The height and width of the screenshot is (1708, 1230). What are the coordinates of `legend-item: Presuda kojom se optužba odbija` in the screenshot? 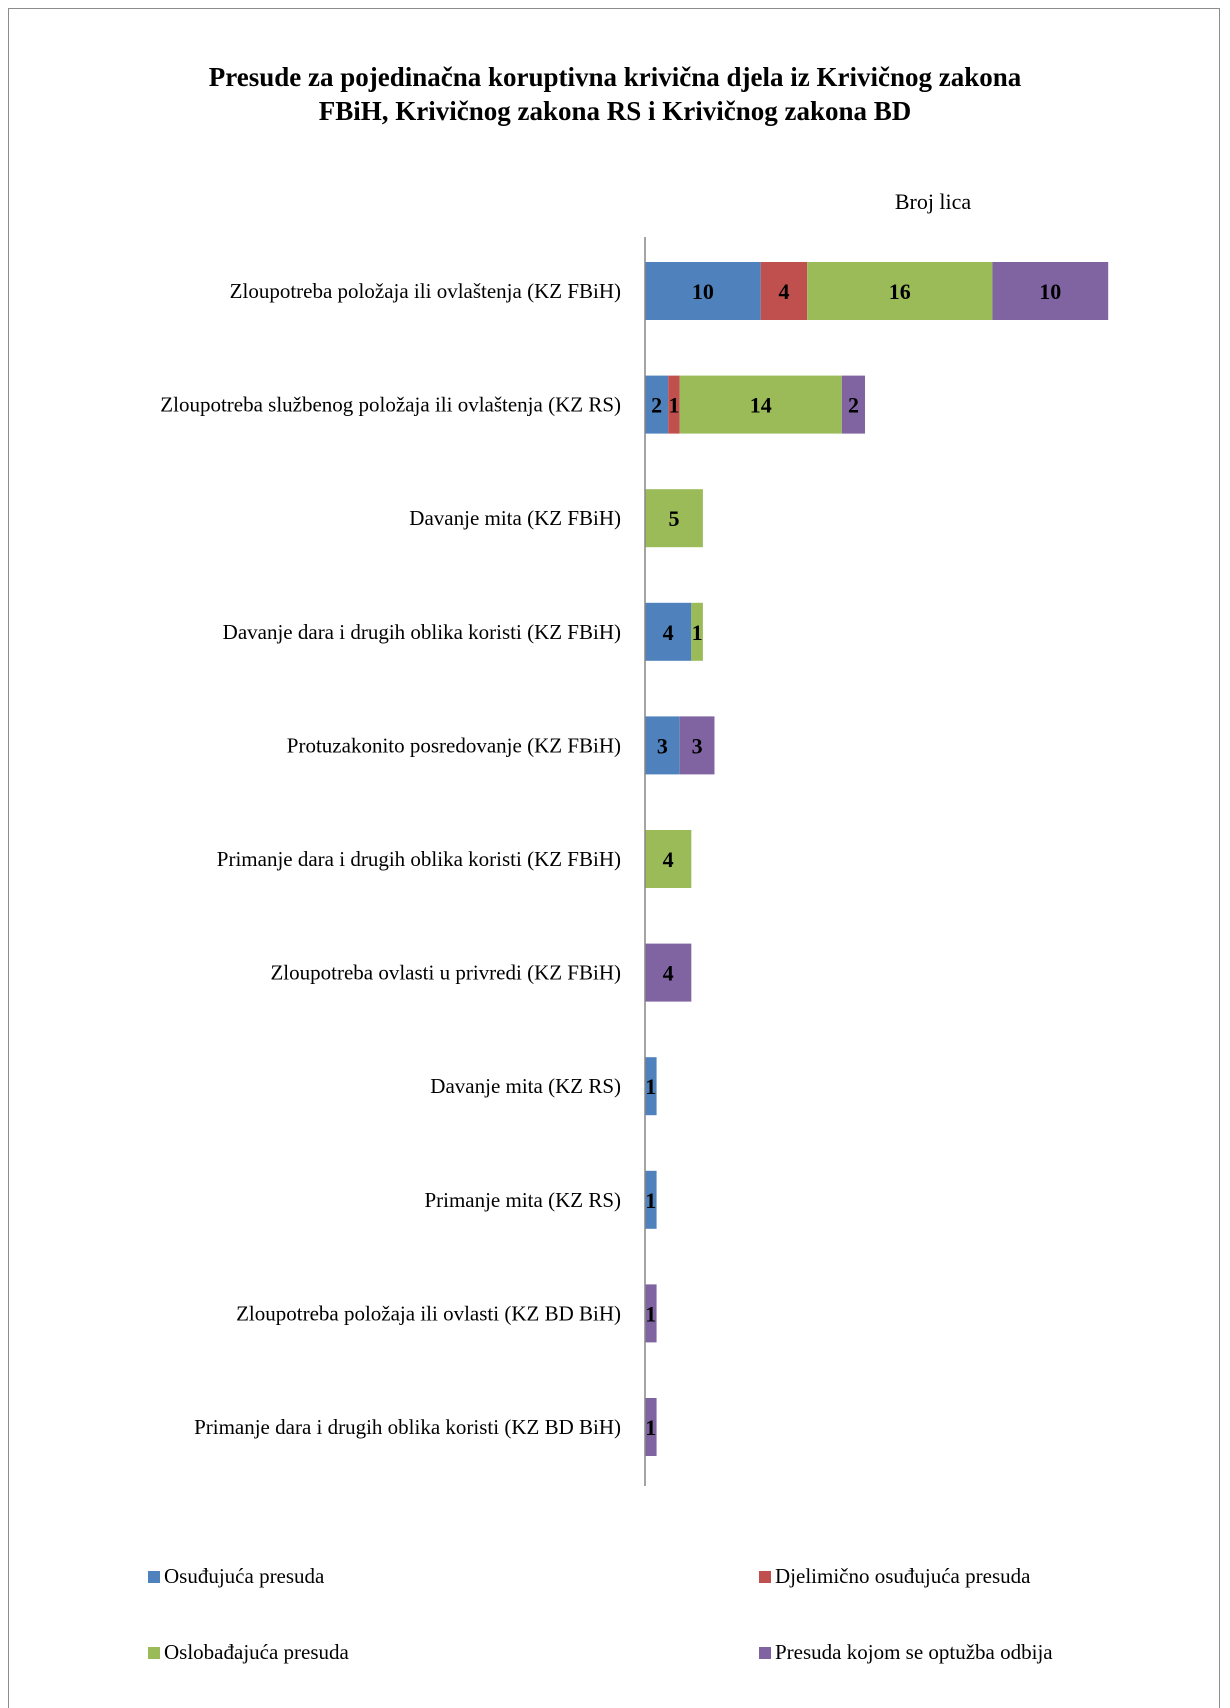 It's located at (906, 1652).